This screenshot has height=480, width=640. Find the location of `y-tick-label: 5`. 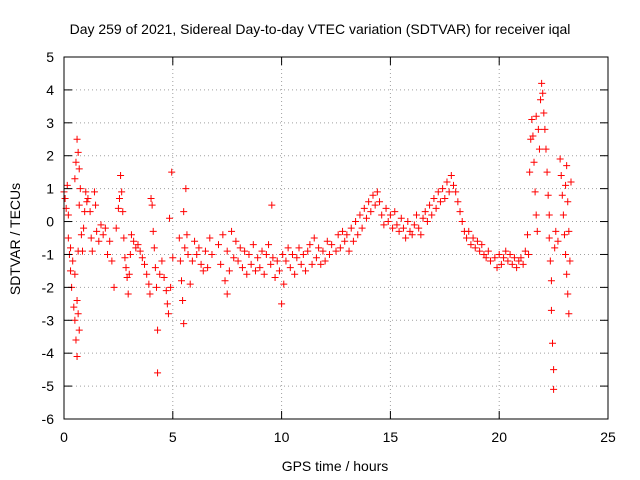

y-tick-label: 5 is located at coordinates (50, 57).